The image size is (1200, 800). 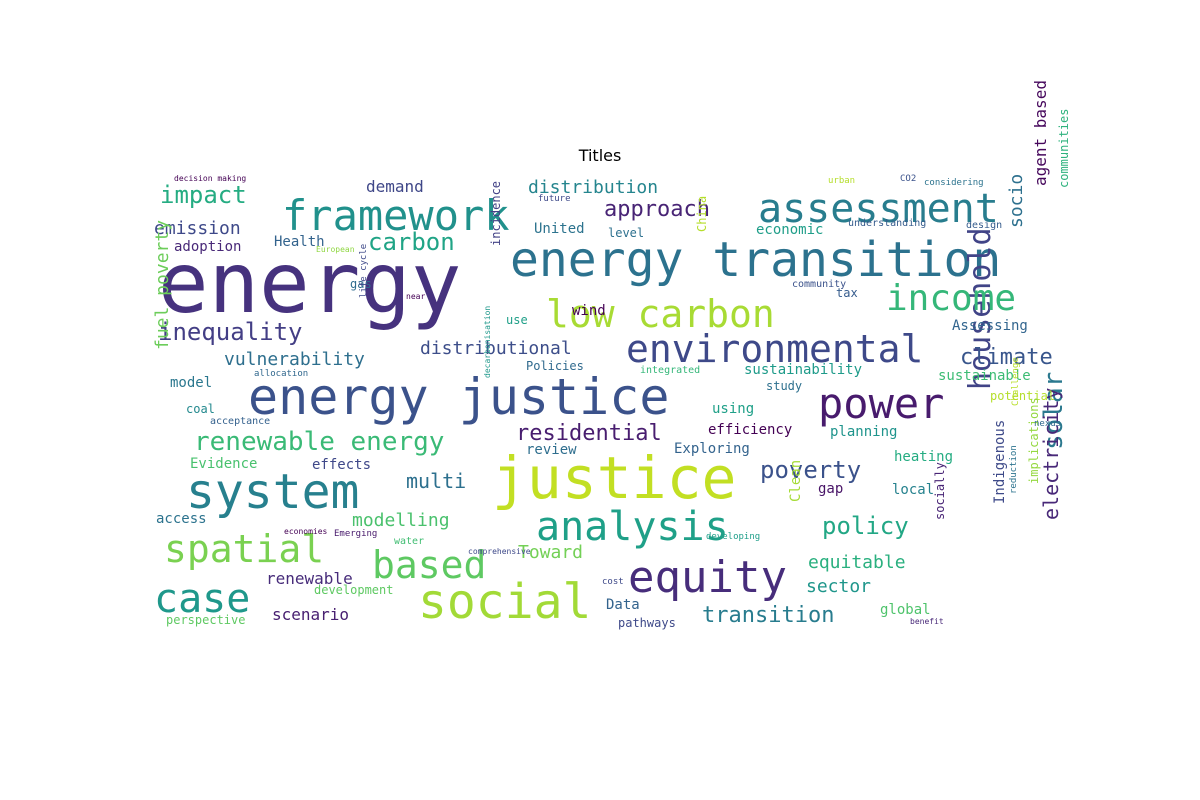 What do you see at coordinates (294, 359) in the screenshot?
I see `word-vulnerability: vulnerability` at bounding box center [294, 359].